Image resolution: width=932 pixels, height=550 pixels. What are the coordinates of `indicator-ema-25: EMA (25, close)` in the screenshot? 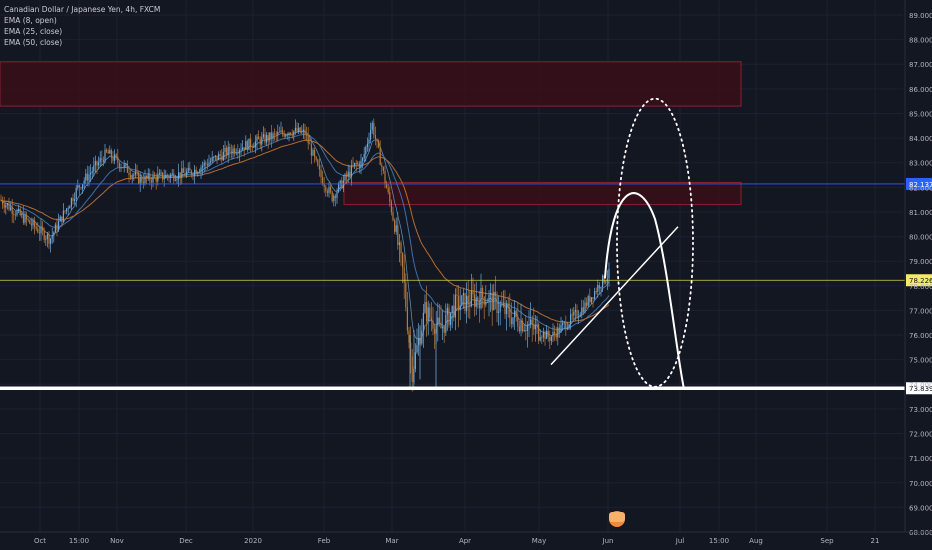 It's located at (33, 31).